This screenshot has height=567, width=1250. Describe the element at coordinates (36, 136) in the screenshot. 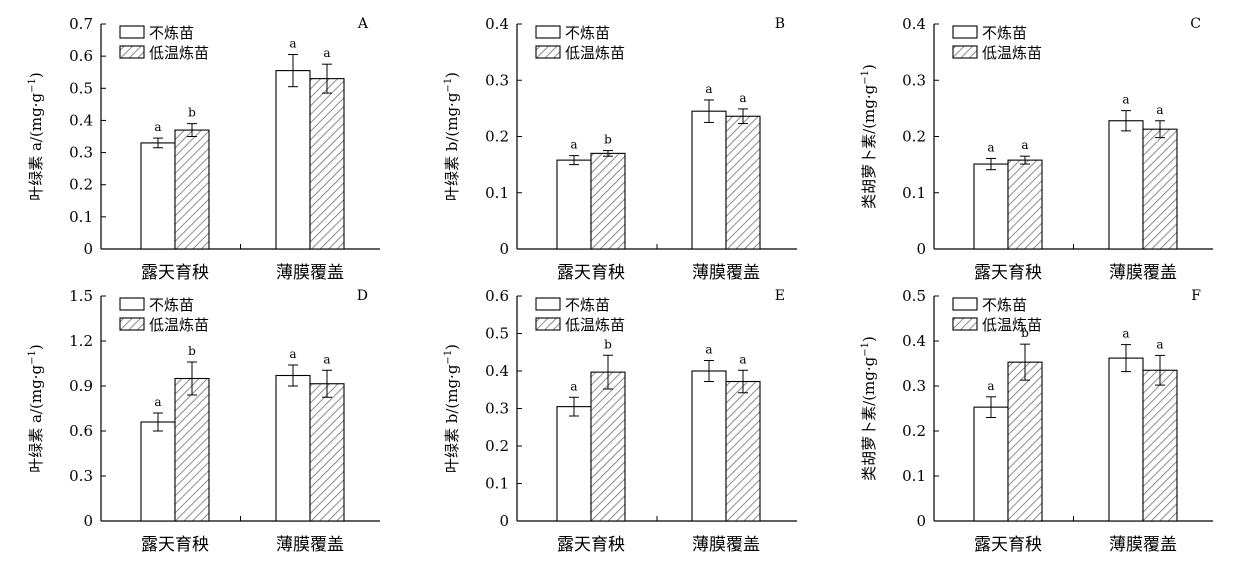

I see `y-axis-title: 叶绿素 a/(mg·g−1)` at that location.